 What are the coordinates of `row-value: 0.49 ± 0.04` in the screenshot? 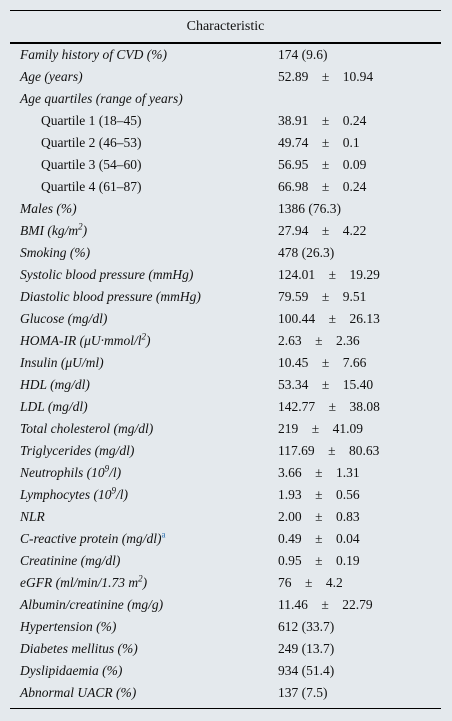 It's located at (319, 538).